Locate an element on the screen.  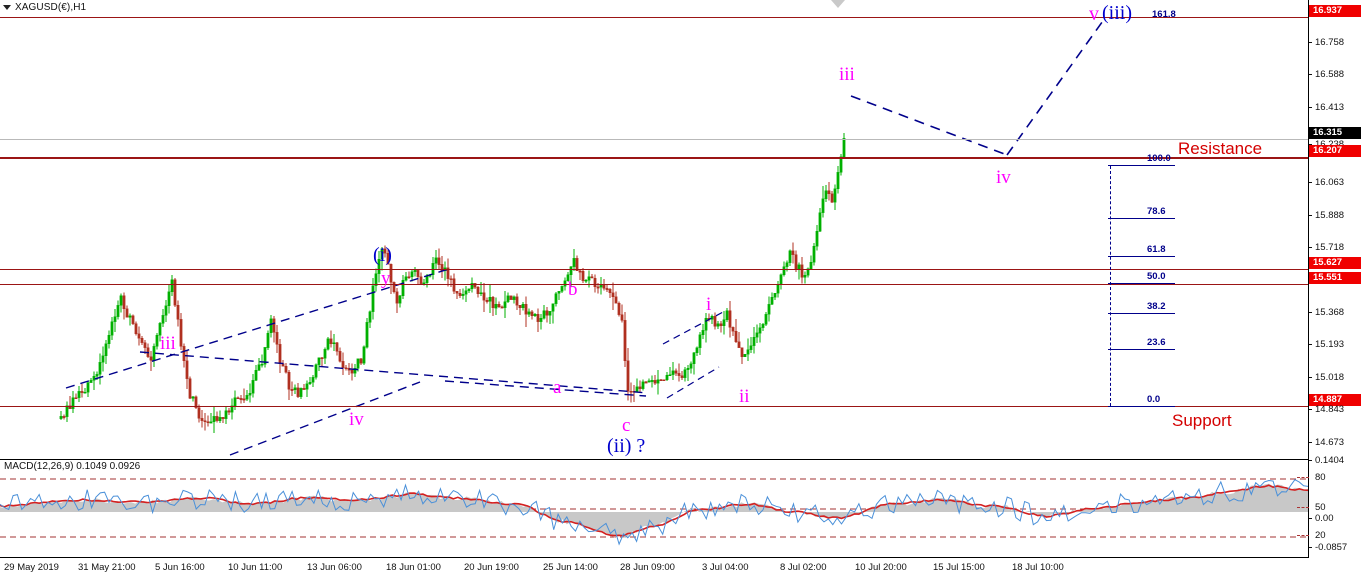
price-tick: 0.00 is located at coordinates (1335, 519).